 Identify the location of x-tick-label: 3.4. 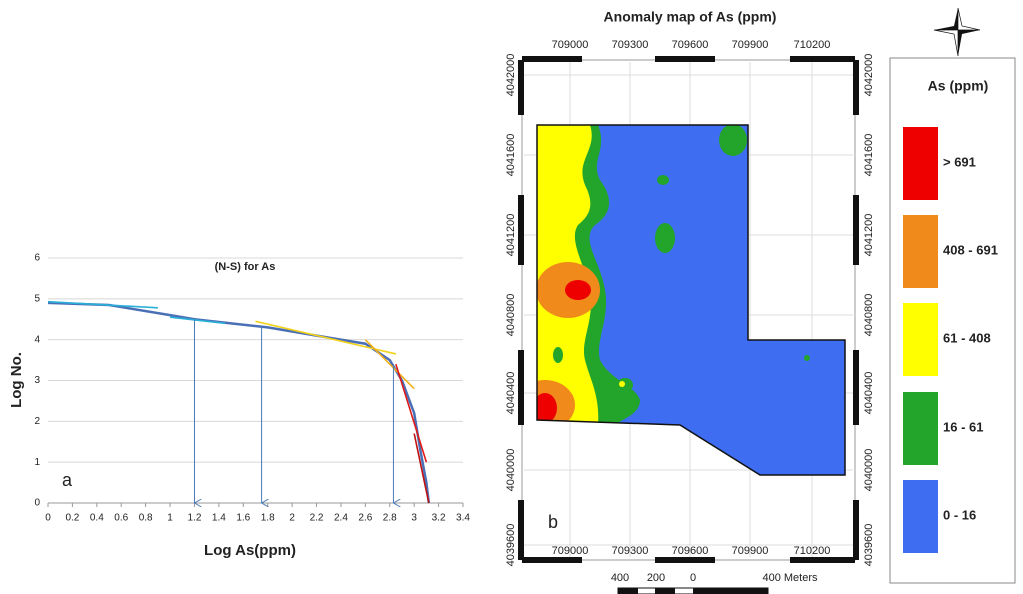
(463, 518).